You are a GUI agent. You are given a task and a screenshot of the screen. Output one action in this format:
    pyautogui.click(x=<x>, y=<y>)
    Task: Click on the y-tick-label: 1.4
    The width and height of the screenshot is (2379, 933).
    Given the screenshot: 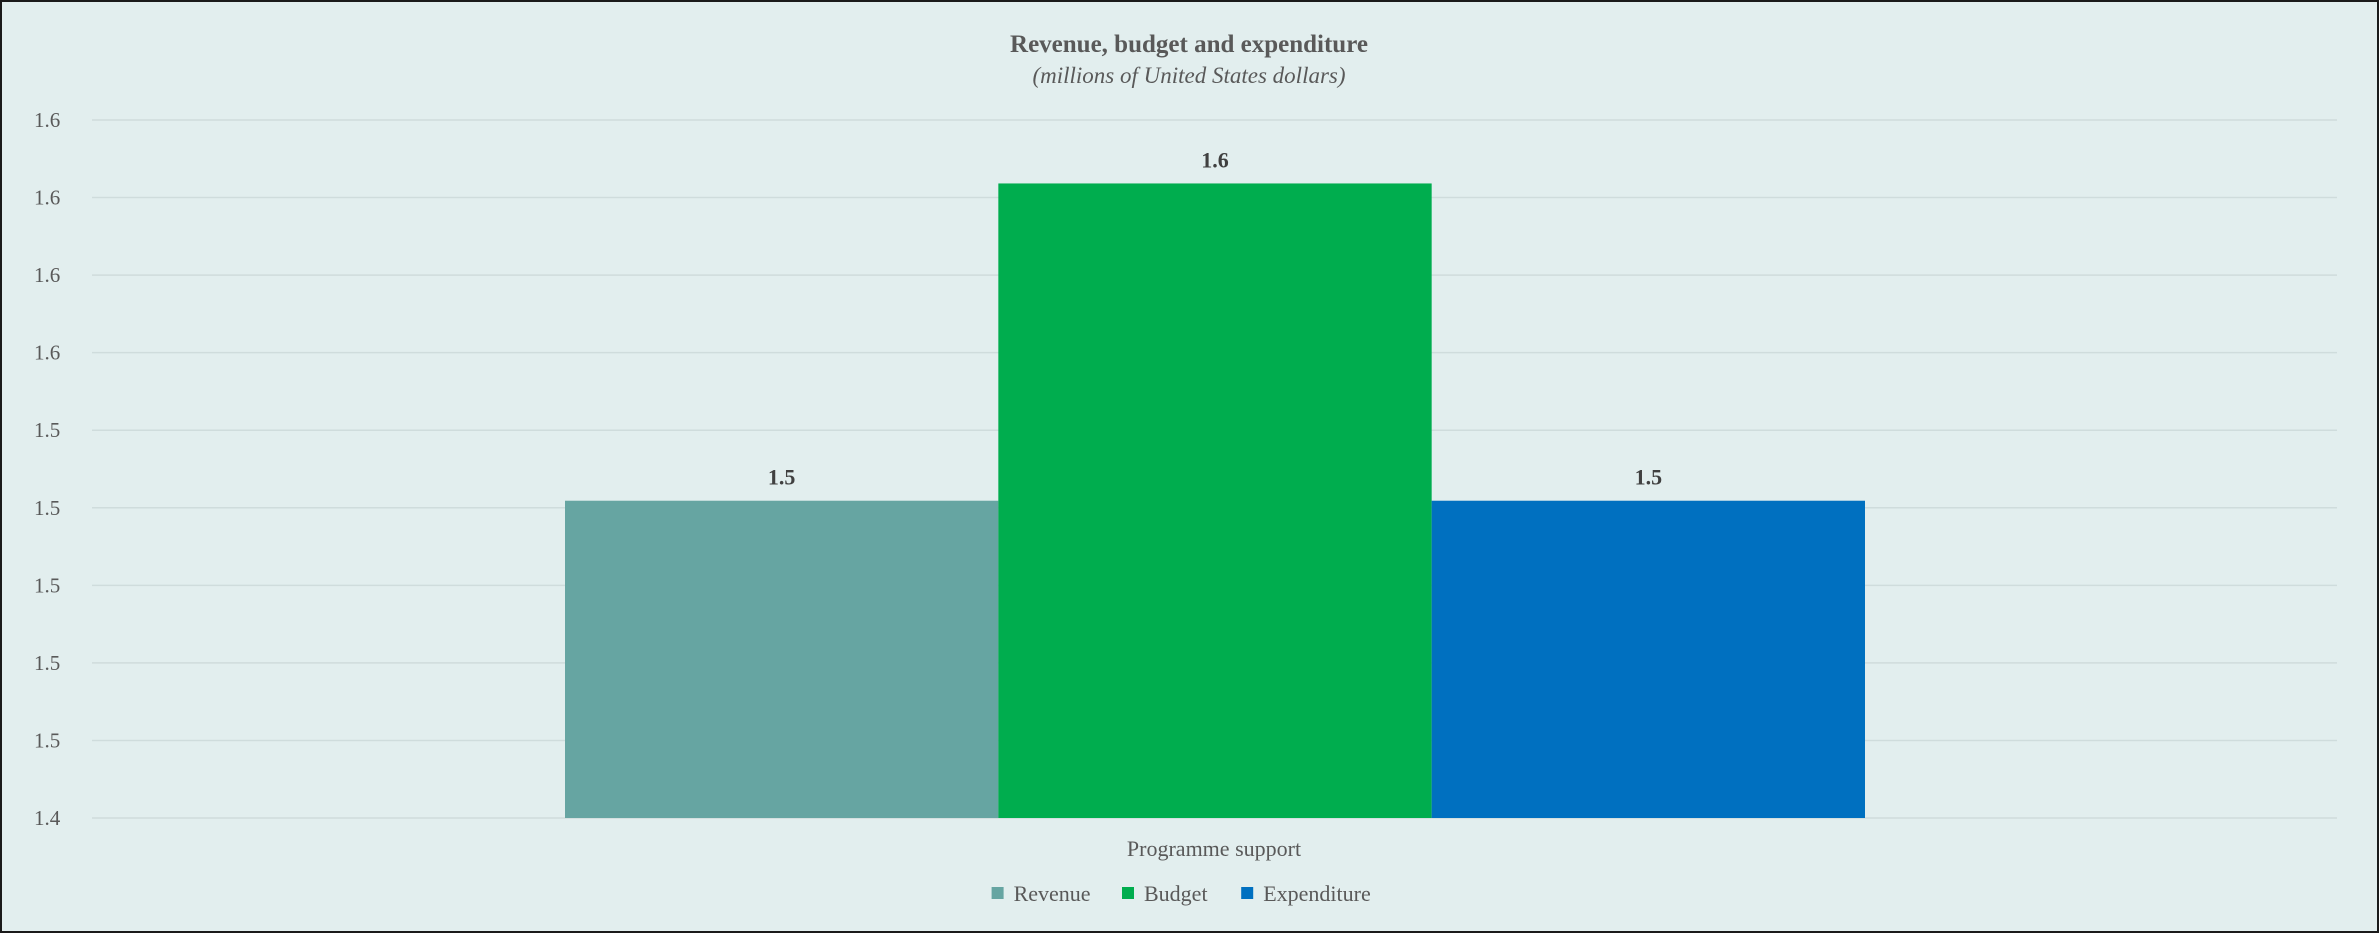 What is the action you would take?
    pyautogui.click(x=47, y=818)
    